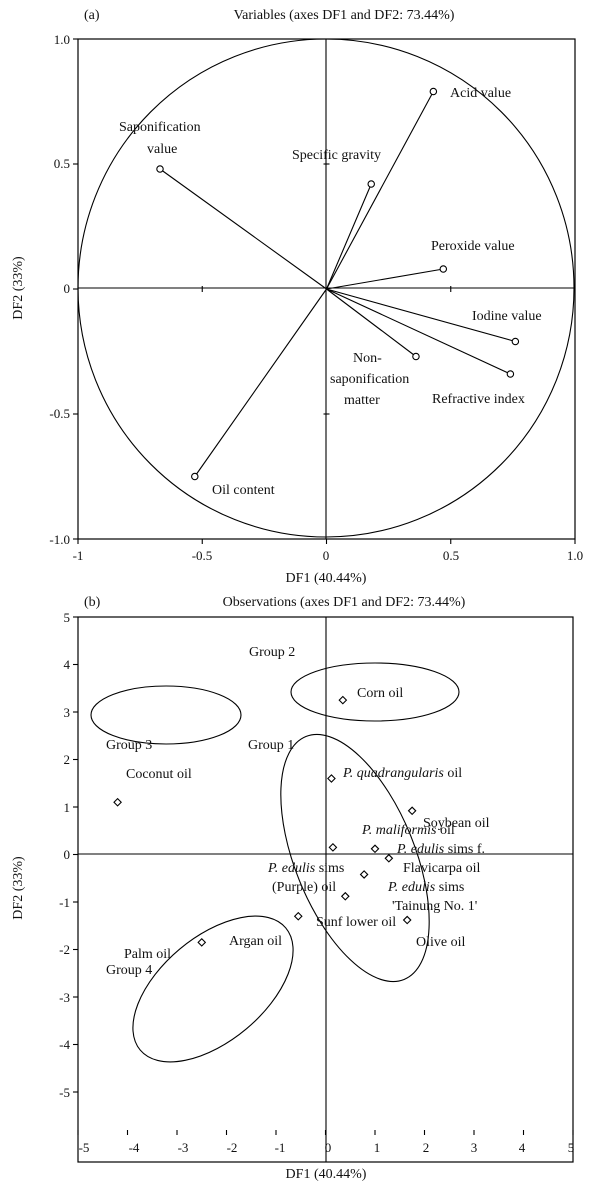 This screenshot has height=1185, width=589. What do you see at coordinates (59, 539) in the screenshot?
I see `panel-a-ytick: -1.0` at bounding box center [59, 539].